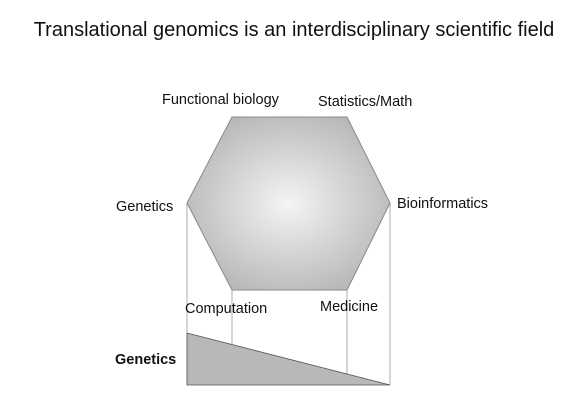 This screenshot has height=415, width=588. What do you see at coordinates (146, 360) in the screenshot?
I see `projection-label-genetics: Genetics` at bounding box center [146, 360].